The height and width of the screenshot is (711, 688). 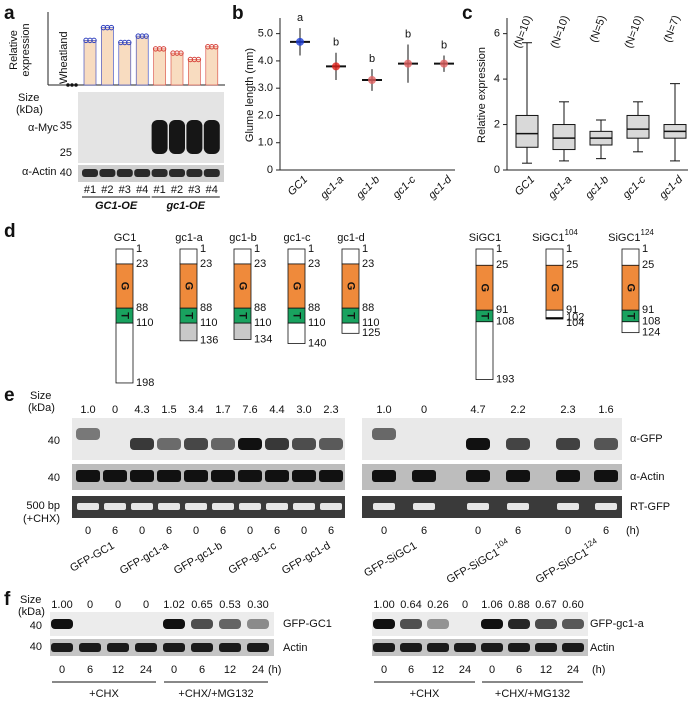 What do you see at coordinates (497, 170) in the screenshot?
I see `y-tick-label: 0` at bounding box center [497, 170].